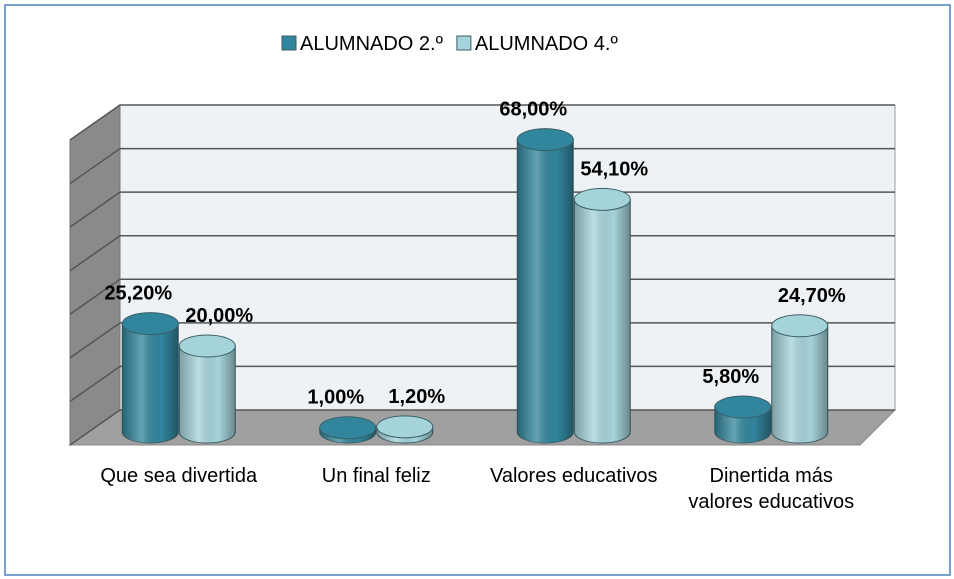  What do you see at coordinates (376, 476) in the screenshot?
I see `x-tick-label: Un final feliz` at bounding box center [376, 476].